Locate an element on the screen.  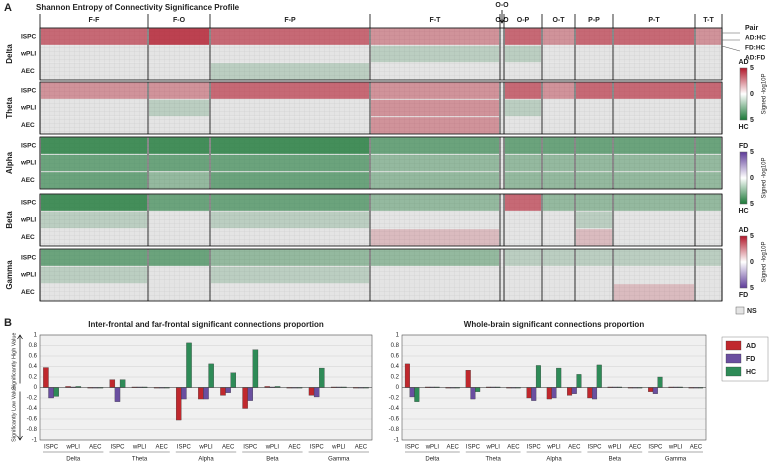
plot-frame is located at coordinates (206, 387).